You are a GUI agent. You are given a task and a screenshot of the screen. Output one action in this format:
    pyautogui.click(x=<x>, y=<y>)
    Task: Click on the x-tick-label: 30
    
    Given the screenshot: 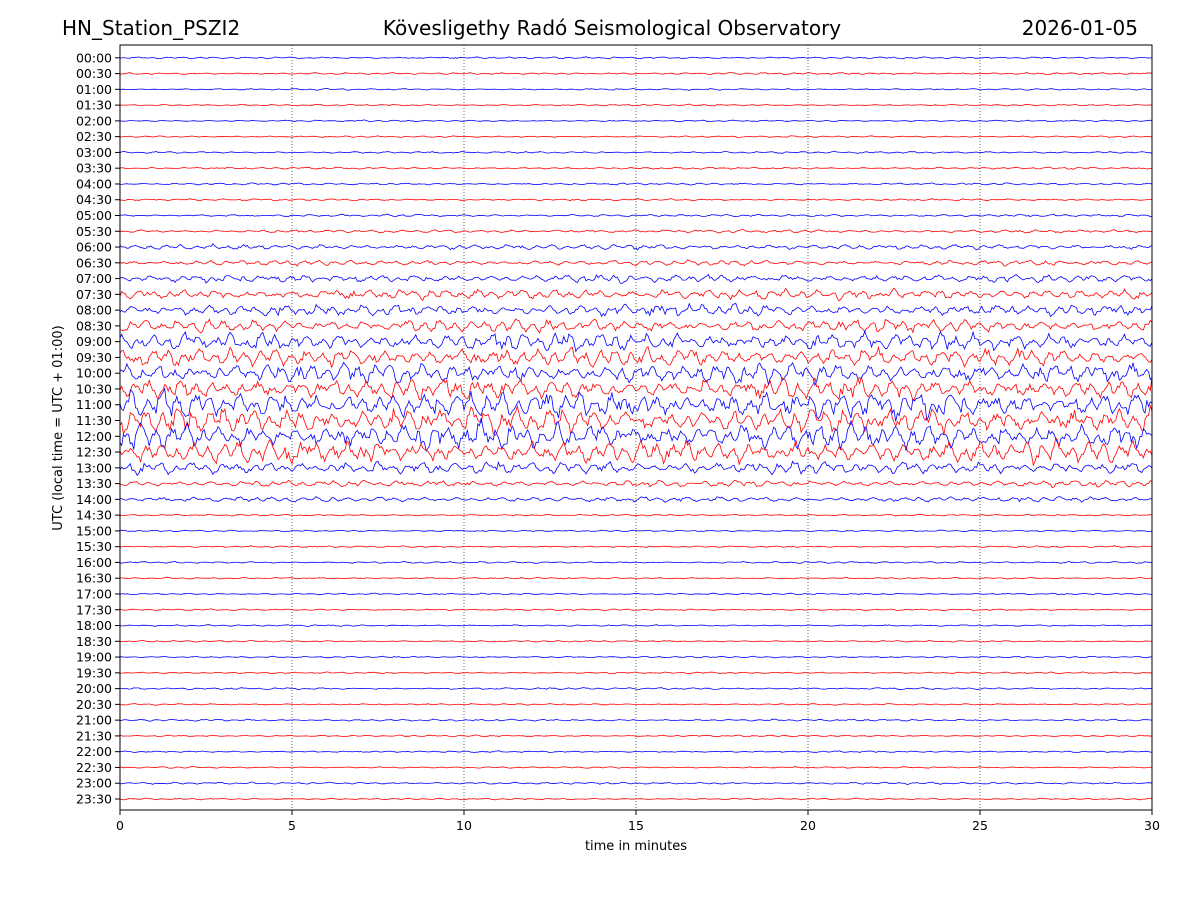 What is the action you would take?
    pyautogui.click(x=1152, y=825)
    